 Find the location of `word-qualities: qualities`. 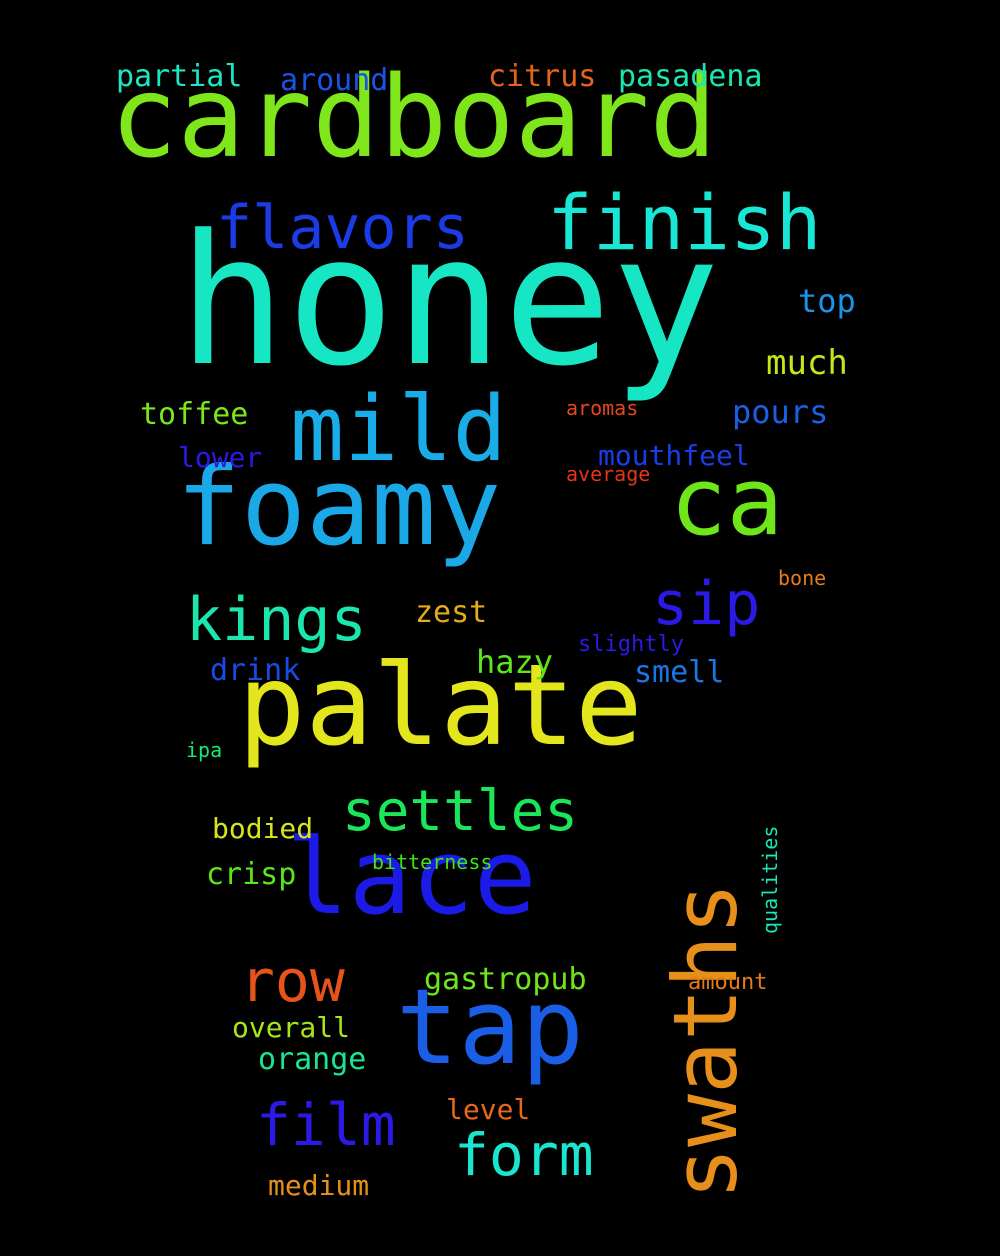

word-qualities: qualities is located at coordinates (770, 879).